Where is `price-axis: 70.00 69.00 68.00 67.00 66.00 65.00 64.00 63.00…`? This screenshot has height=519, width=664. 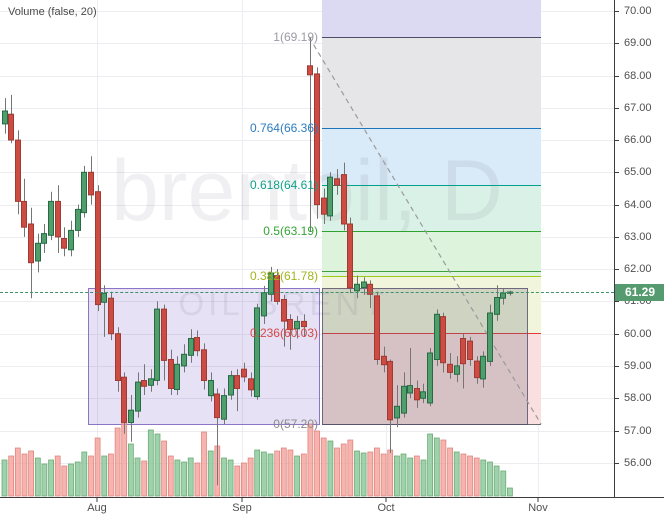
price-axis: 70.00 69.00 68.00 67.00 66.00 65.00 64.00 63.00… is located at coordinates (639, 248).